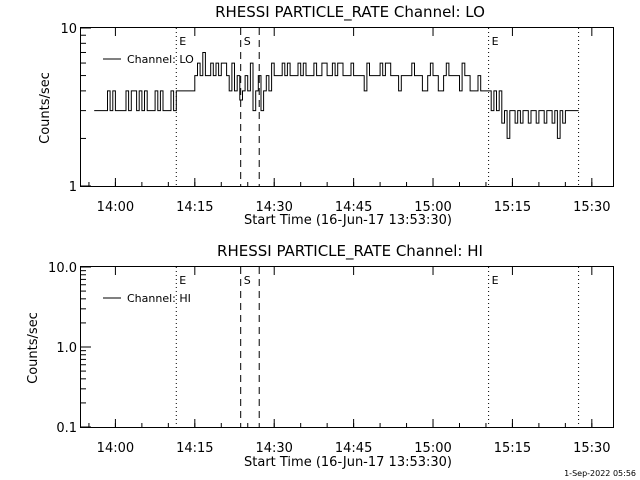  Describe the element at coordinates (350, 251) in the screenshot. I see `panel-hi-title: RHESSI PARTICLE_RATE Channel: HI` at that location.